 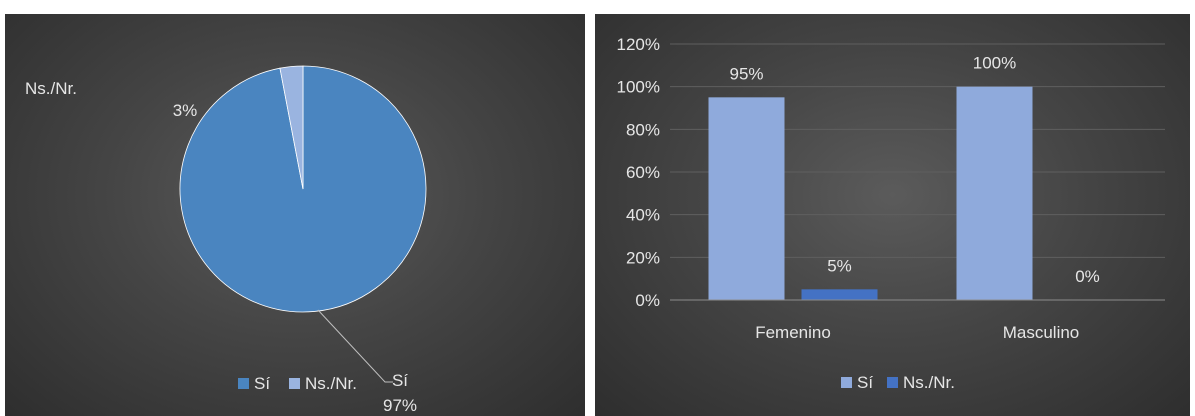 I want to click on bar-si-masculino, so click(x=994, y=193).